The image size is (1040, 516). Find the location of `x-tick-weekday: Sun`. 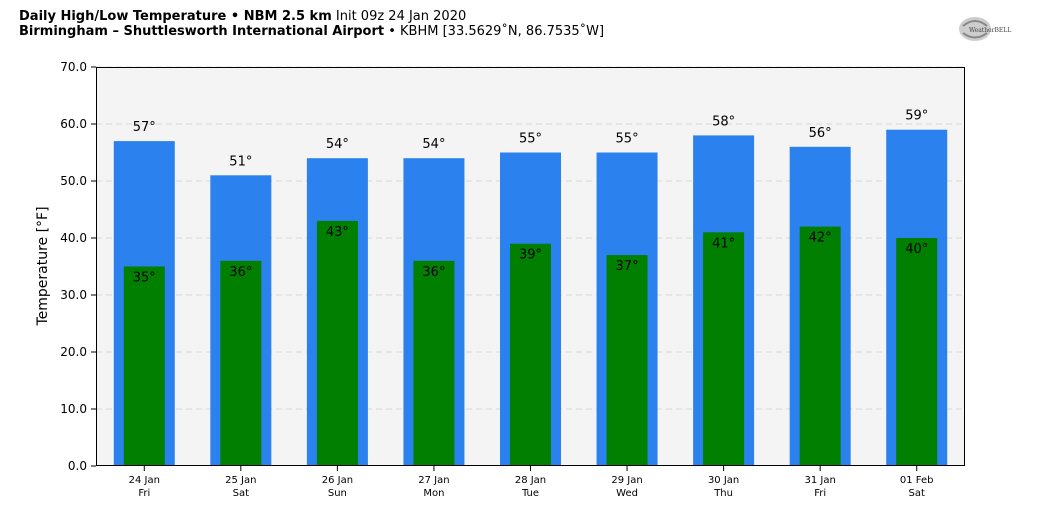

x-tick-weekday: Sun is located at coordinates (337, 493).